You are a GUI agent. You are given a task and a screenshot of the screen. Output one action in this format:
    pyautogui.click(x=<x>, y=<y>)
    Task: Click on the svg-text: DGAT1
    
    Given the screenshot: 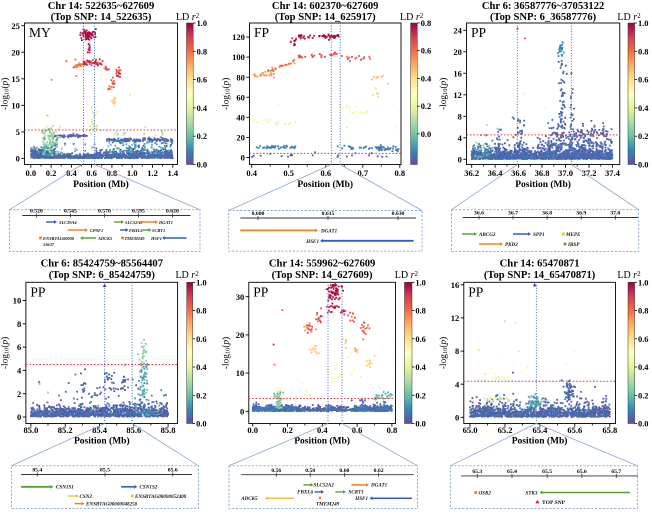 What is the action you would take?
    pyautogui.click(x=329, y=232)
    